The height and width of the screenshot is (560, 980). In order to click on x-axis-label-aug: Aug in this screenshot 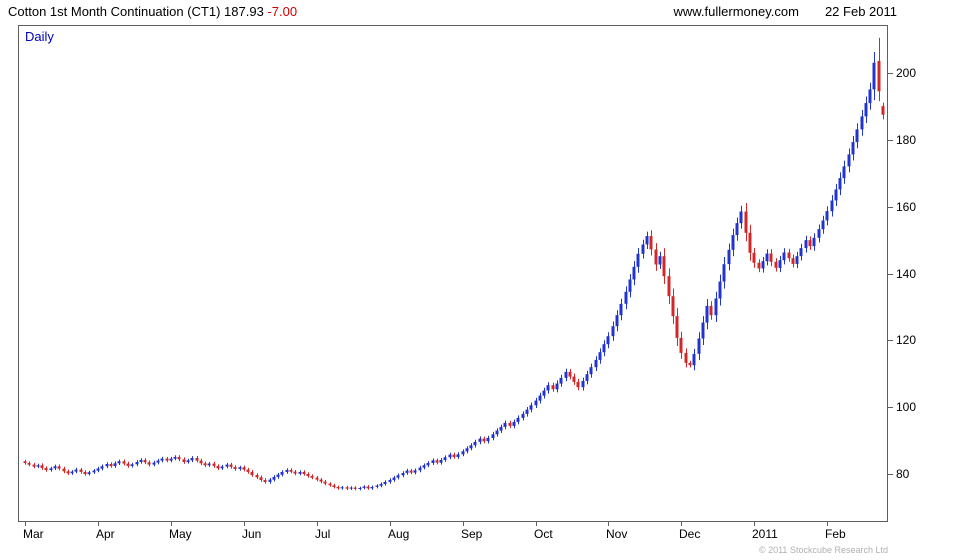, I will do `click(399, 534)`.